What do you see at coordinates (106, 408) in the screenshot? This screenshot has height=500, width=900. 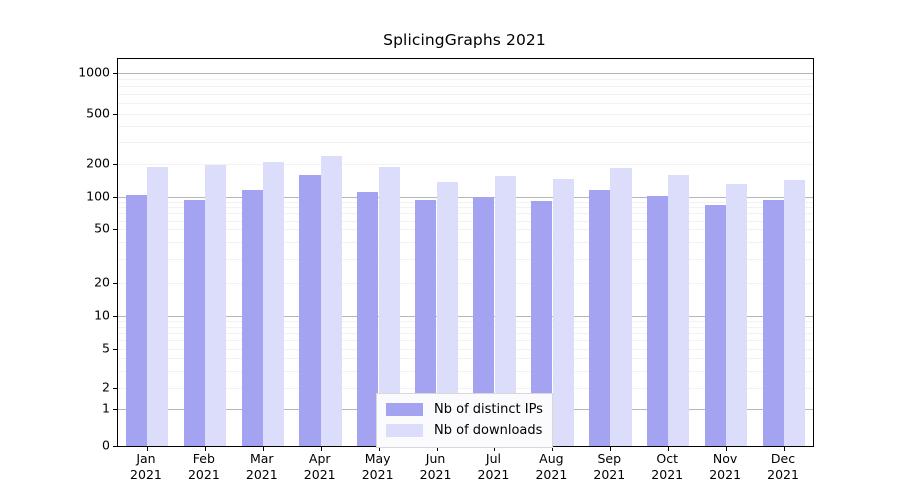 I see `y-axis-tick-label: 1` at bounding box center [106, 408].